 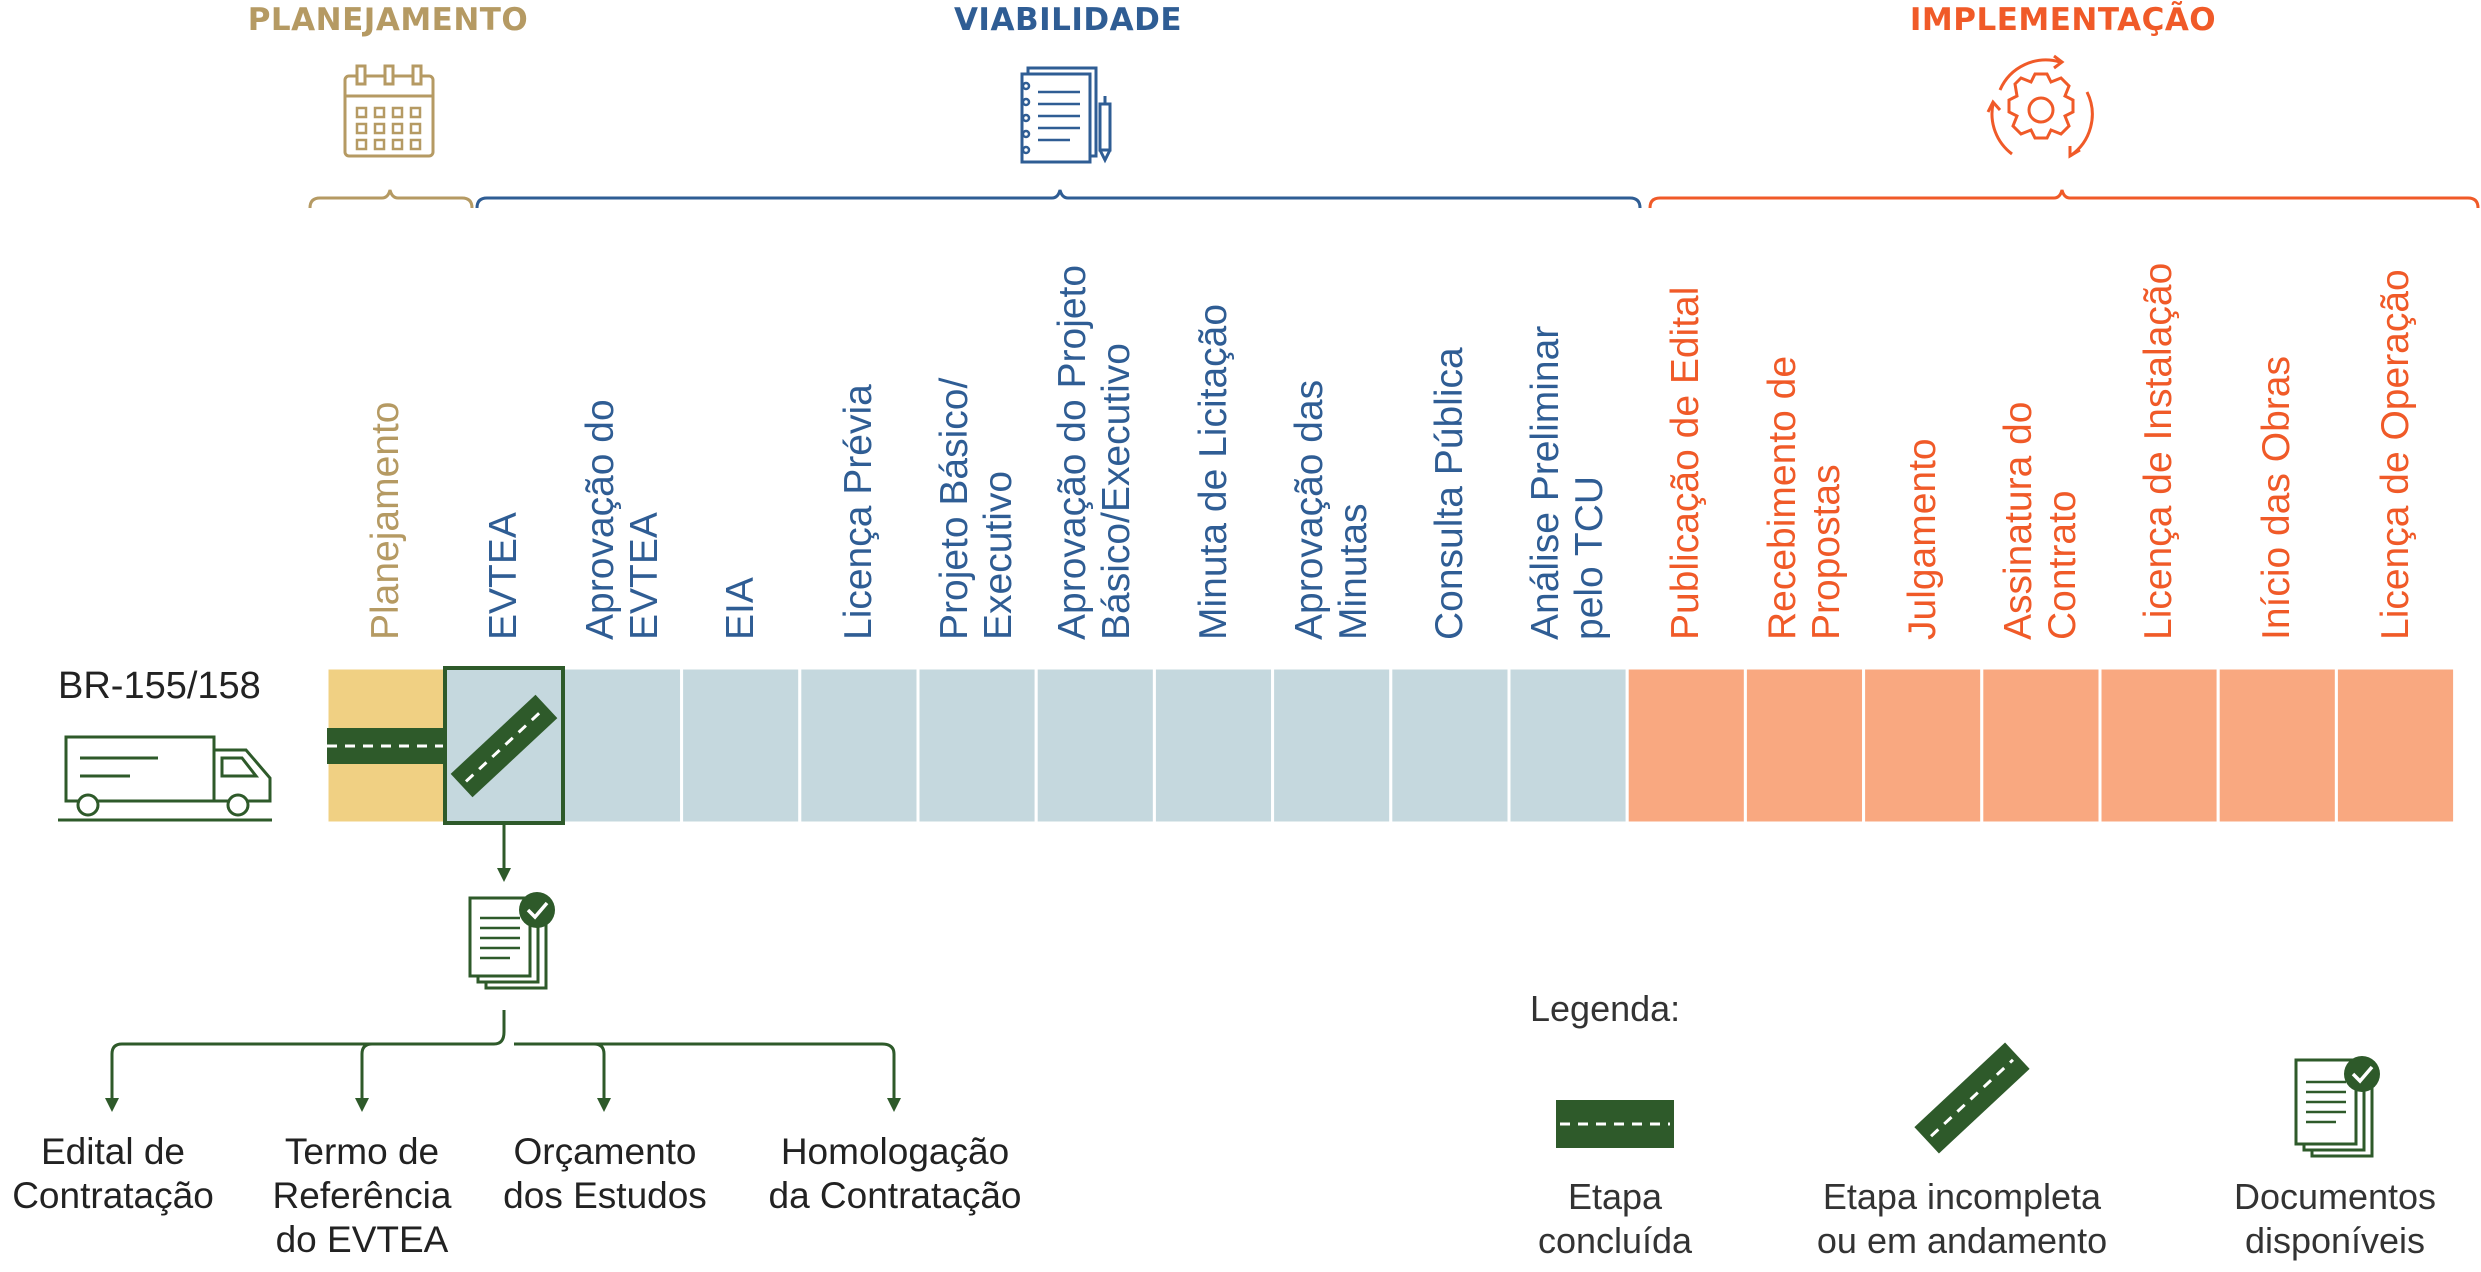 What do you see at coordinates (503, 1105) in the screenshot?
I see `documents-tree-arrowheads` at bounding box center [503, 1105].